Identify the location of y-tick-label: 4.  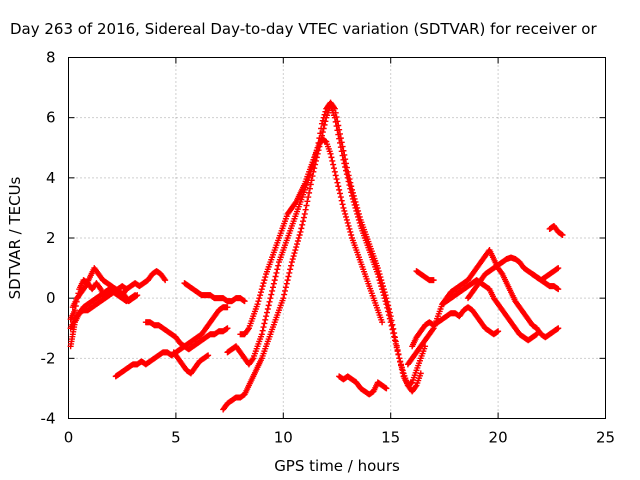
(51, 178).